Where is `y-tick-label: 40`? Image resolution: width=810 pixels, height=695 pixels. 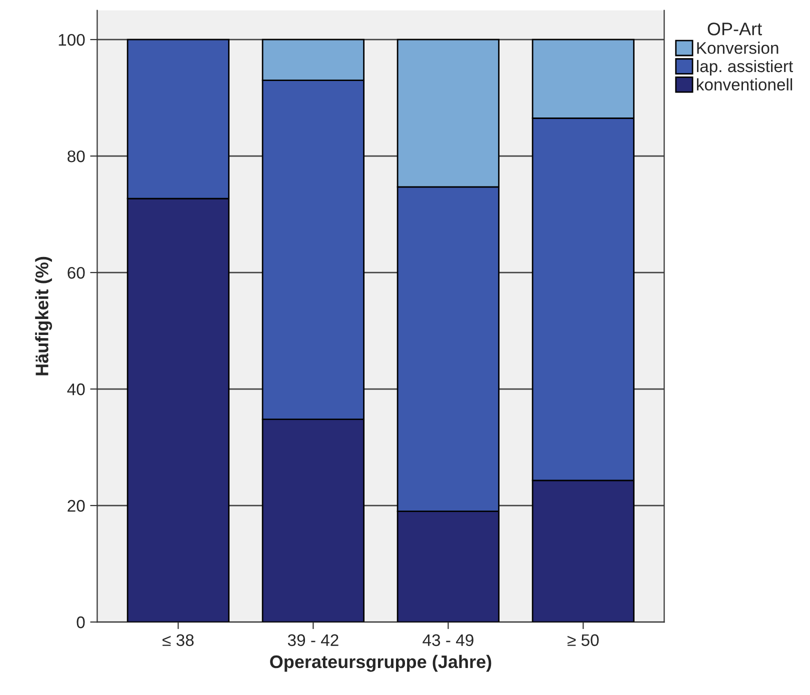 y-tick-label: 40 is located at coordinates (76, 389).